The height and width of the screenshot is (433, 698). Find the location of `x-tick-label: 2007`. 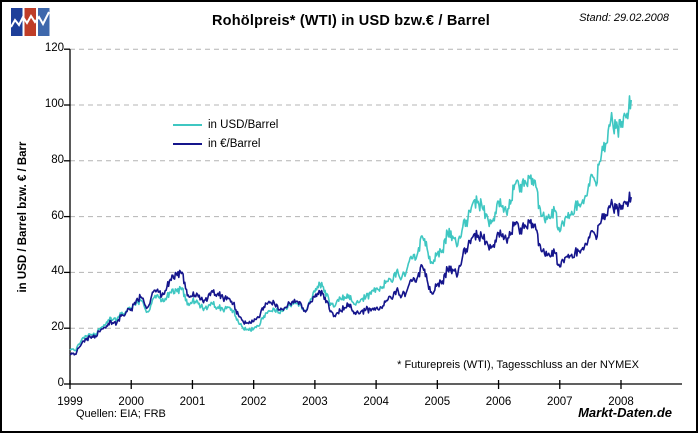

x-tick-label: 2007 is located at coordinates (559, 402).